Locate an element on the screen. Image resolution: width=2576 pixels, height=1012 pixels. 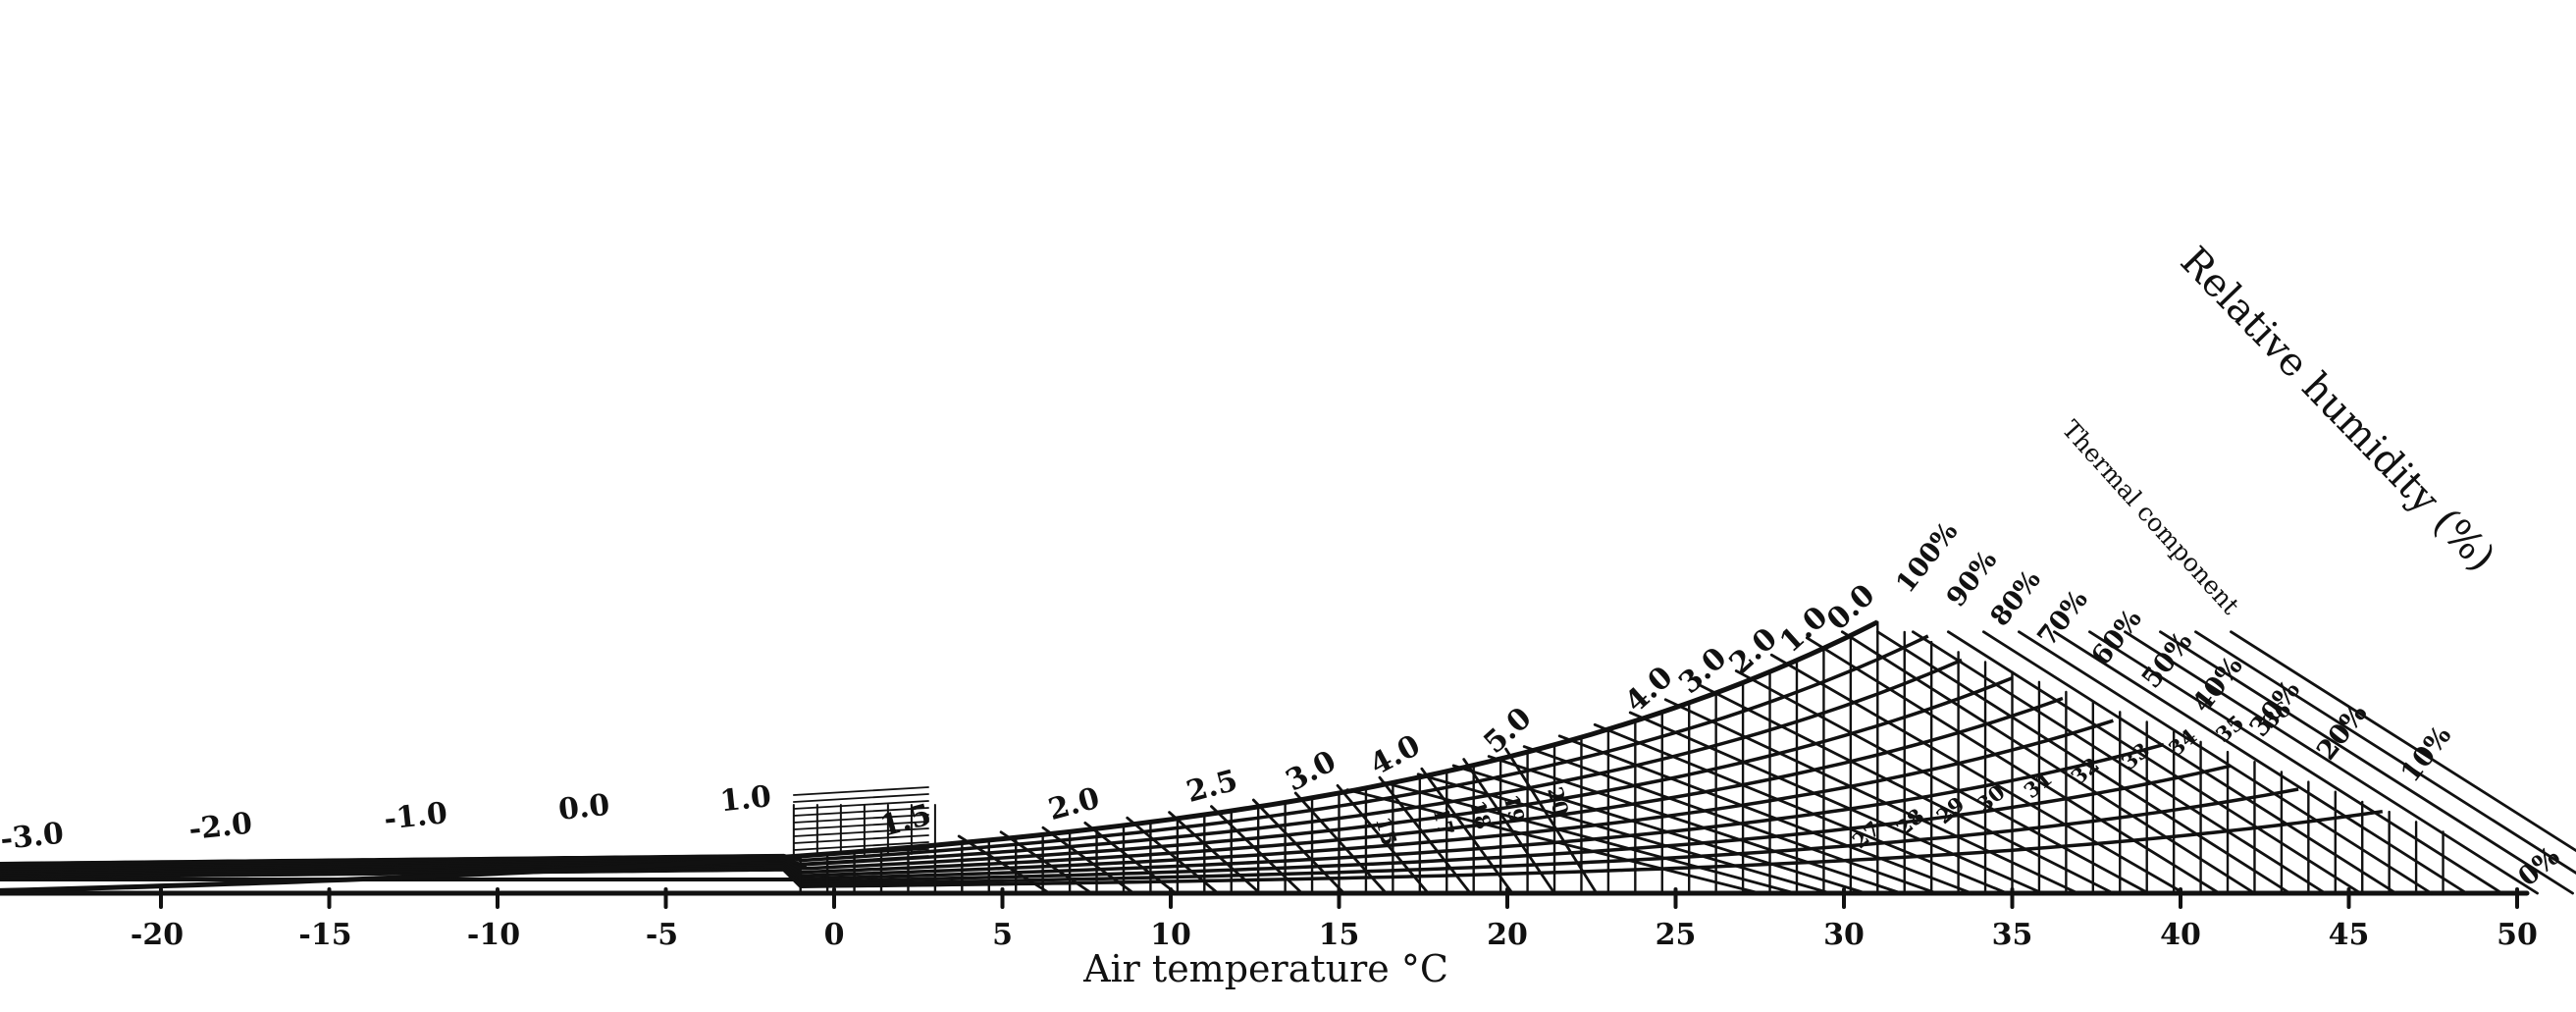
x-tick-label: -15 is located at coordinates (324, 935).